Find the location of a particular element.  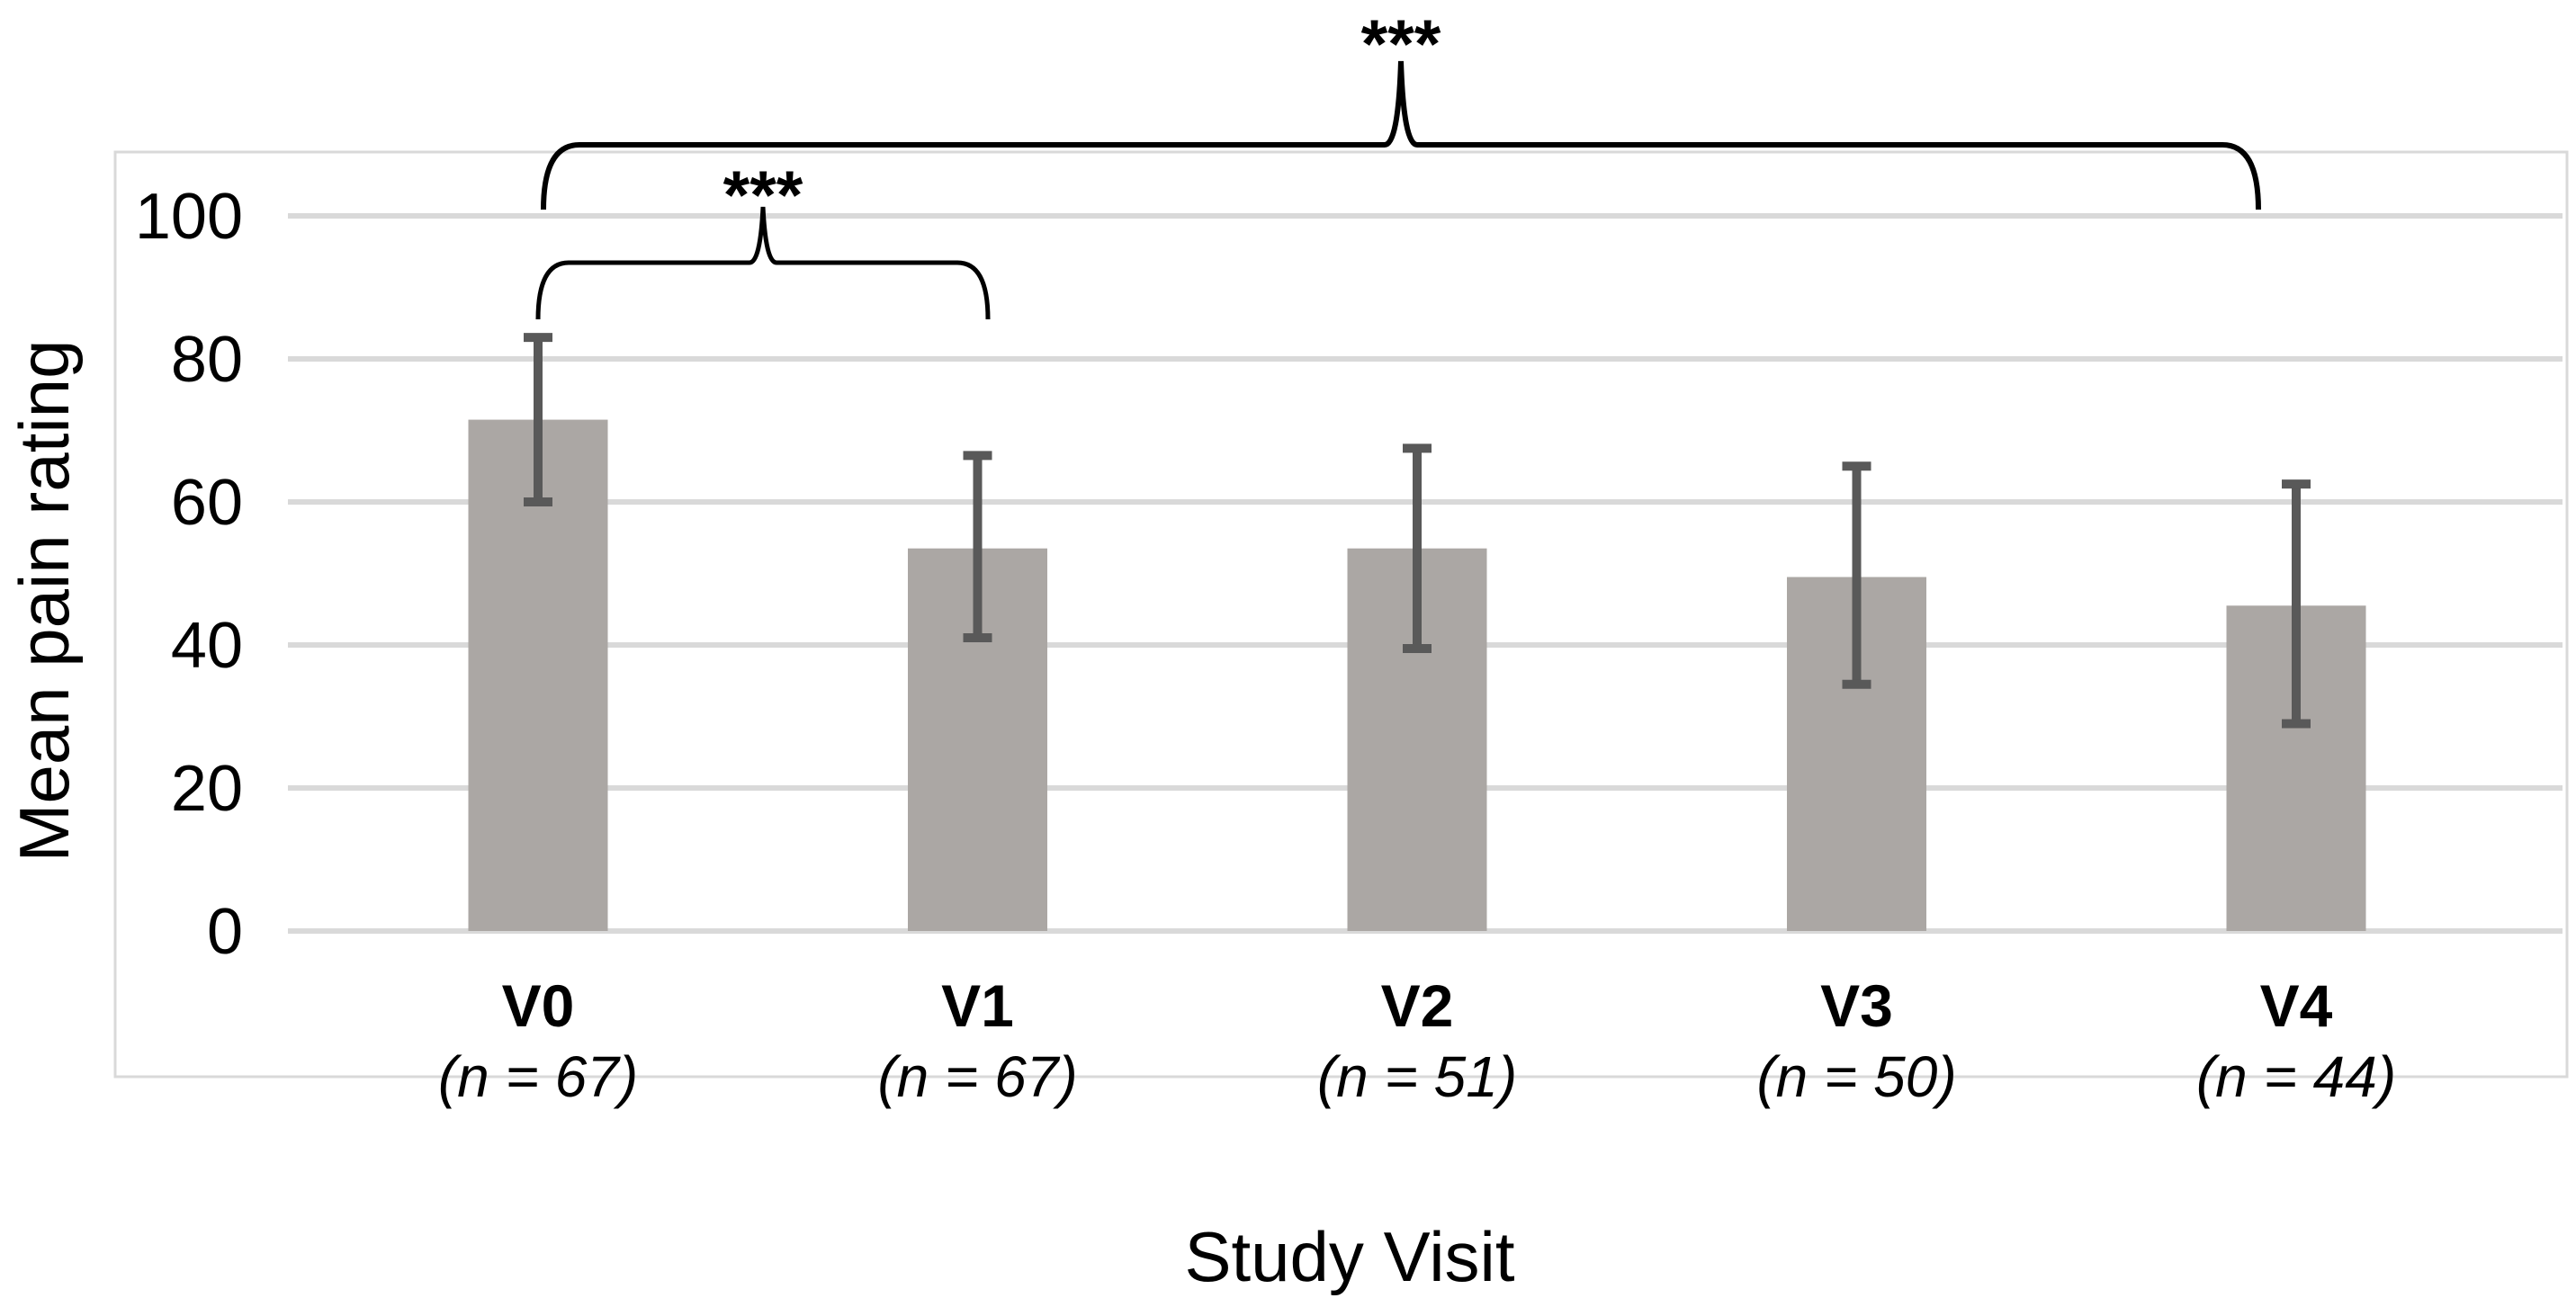

y-tick-label-100: 100 is located at coordinates (189, 217).